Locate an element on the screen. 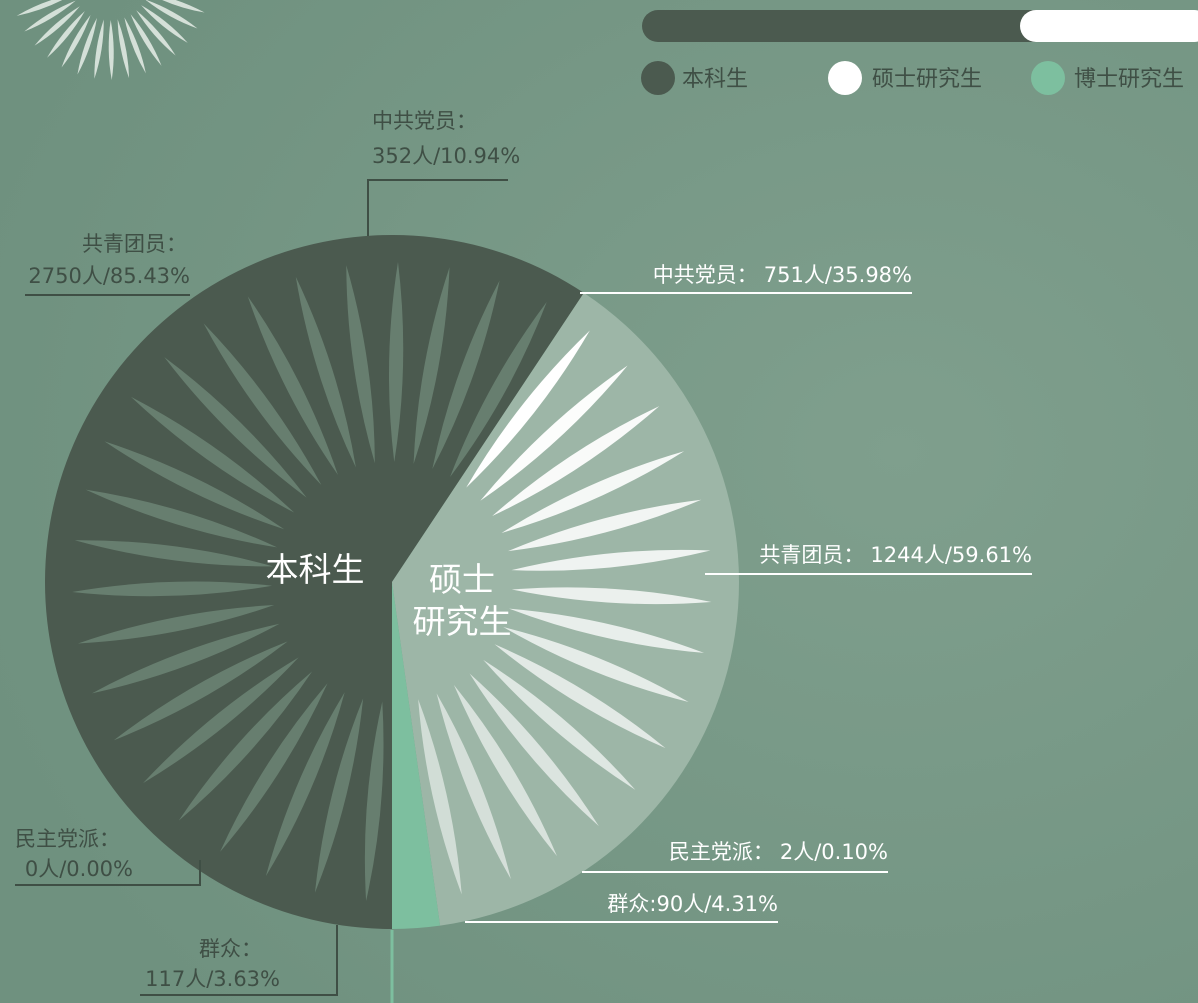  item-value-label: 352人/10.94% is located at coordinates (446, 156).